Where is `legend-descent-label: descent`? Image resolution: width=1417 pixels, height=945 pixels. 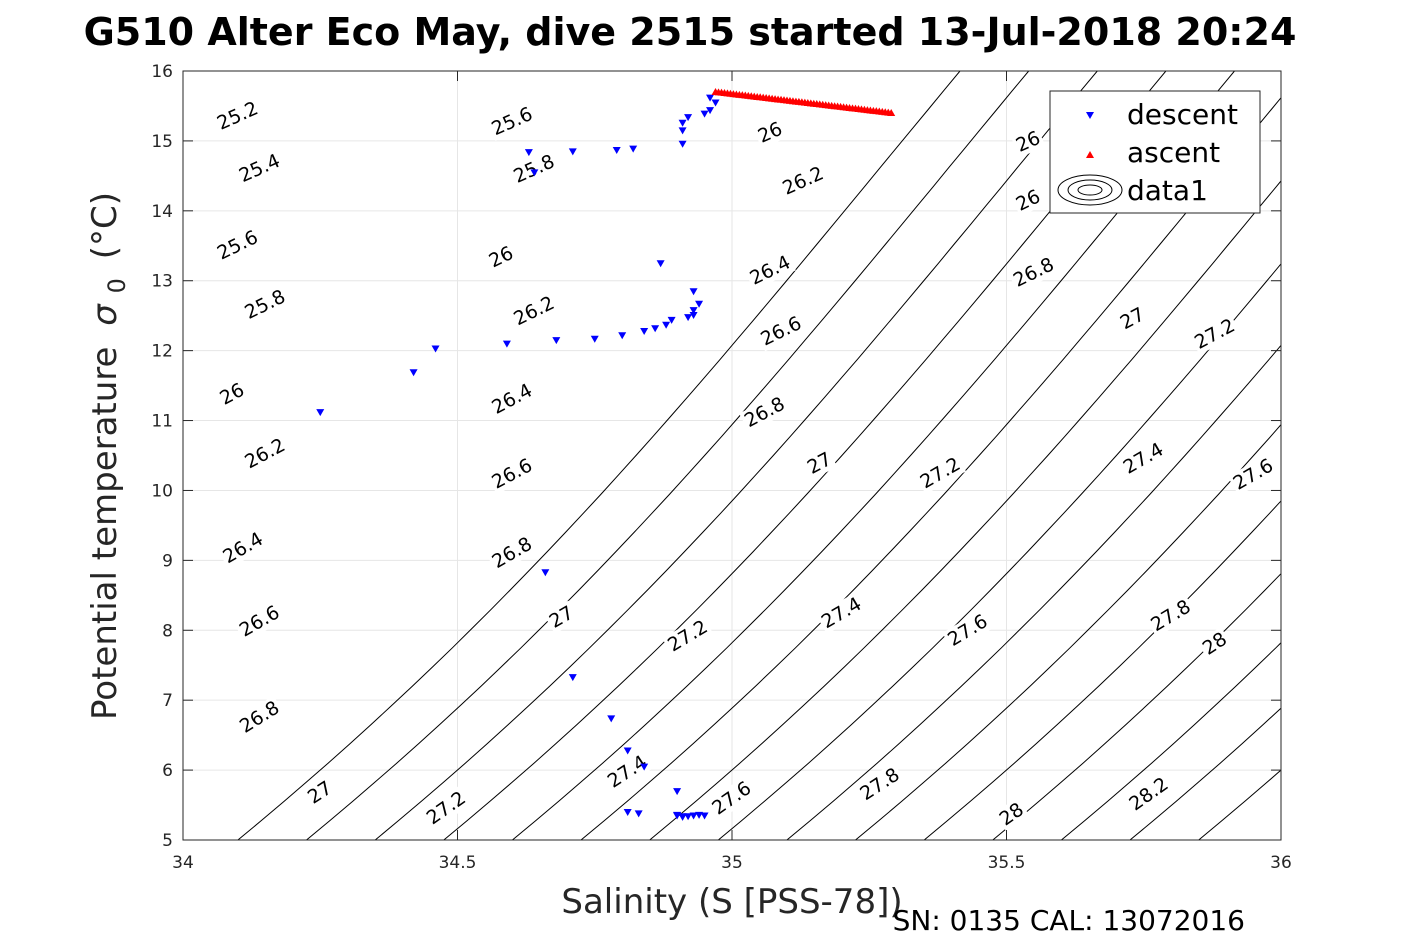 legend-descent-label: descent is located at coordinates (1182, 114).